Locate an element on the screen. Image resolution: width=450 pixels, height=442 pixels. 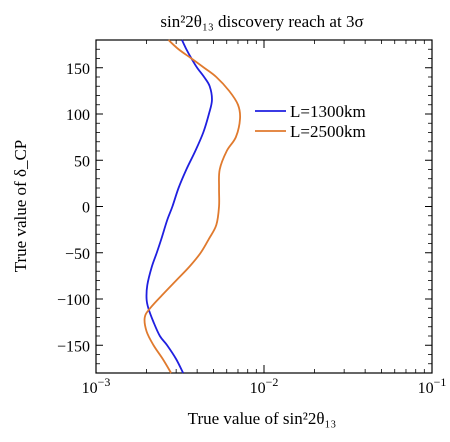
x-tick-label: 10⁻¹ is located at coordinates (432, 386).